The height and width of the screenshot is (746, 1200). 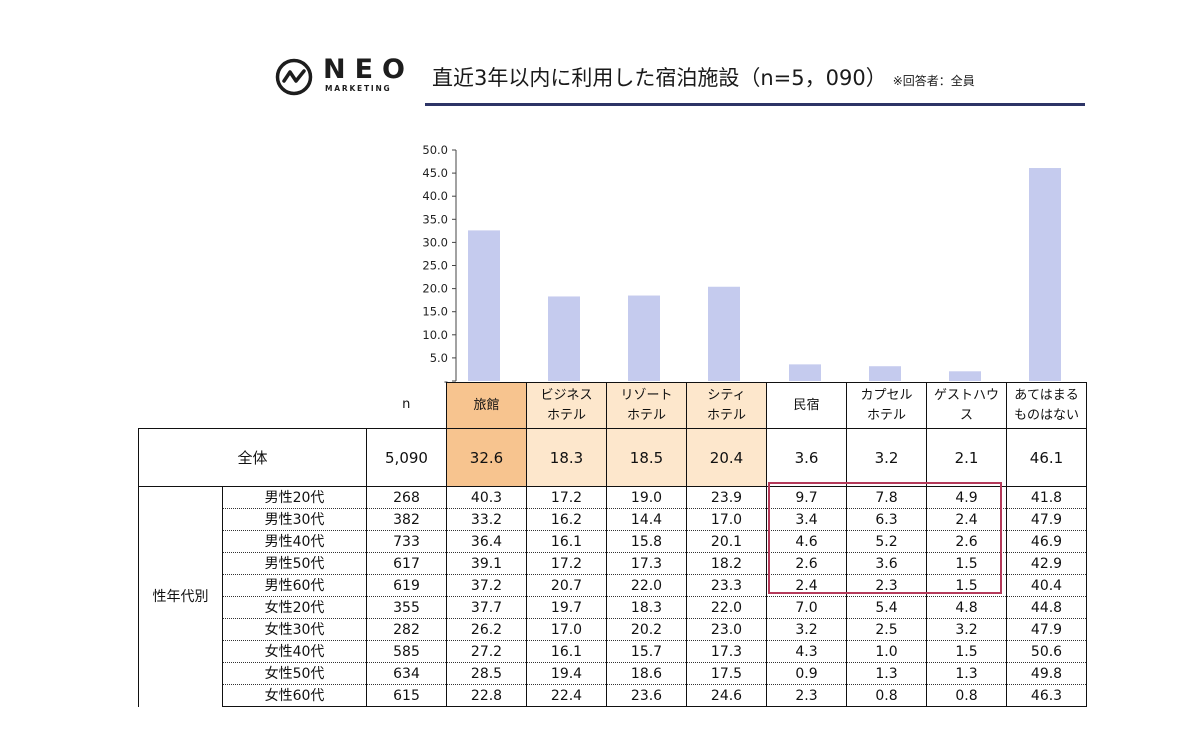 What do you see at coordinates (435, 219) in the screenshot?
I see `y-tick-label: 35.0` at bounding box center [435, 219].